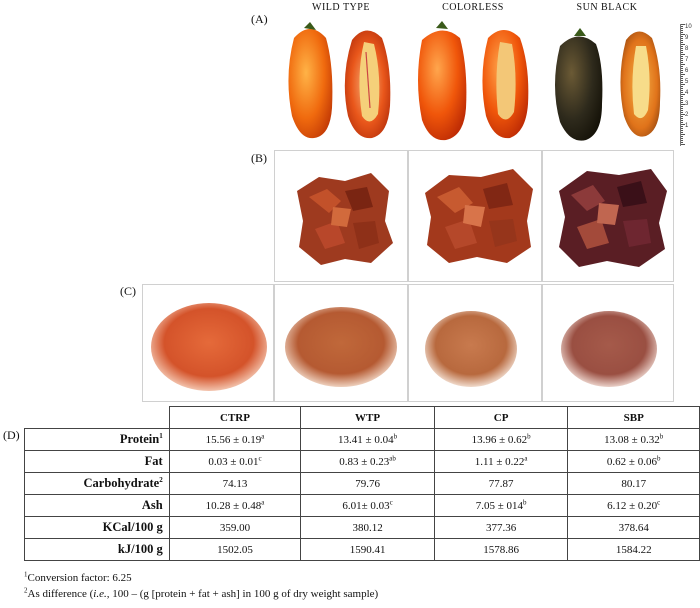 The height and width of the screenshot is (608, 700). Describe the element at coordinates (633, 549) in the screenshot. I see `table-cell: 1584.22` at that location.